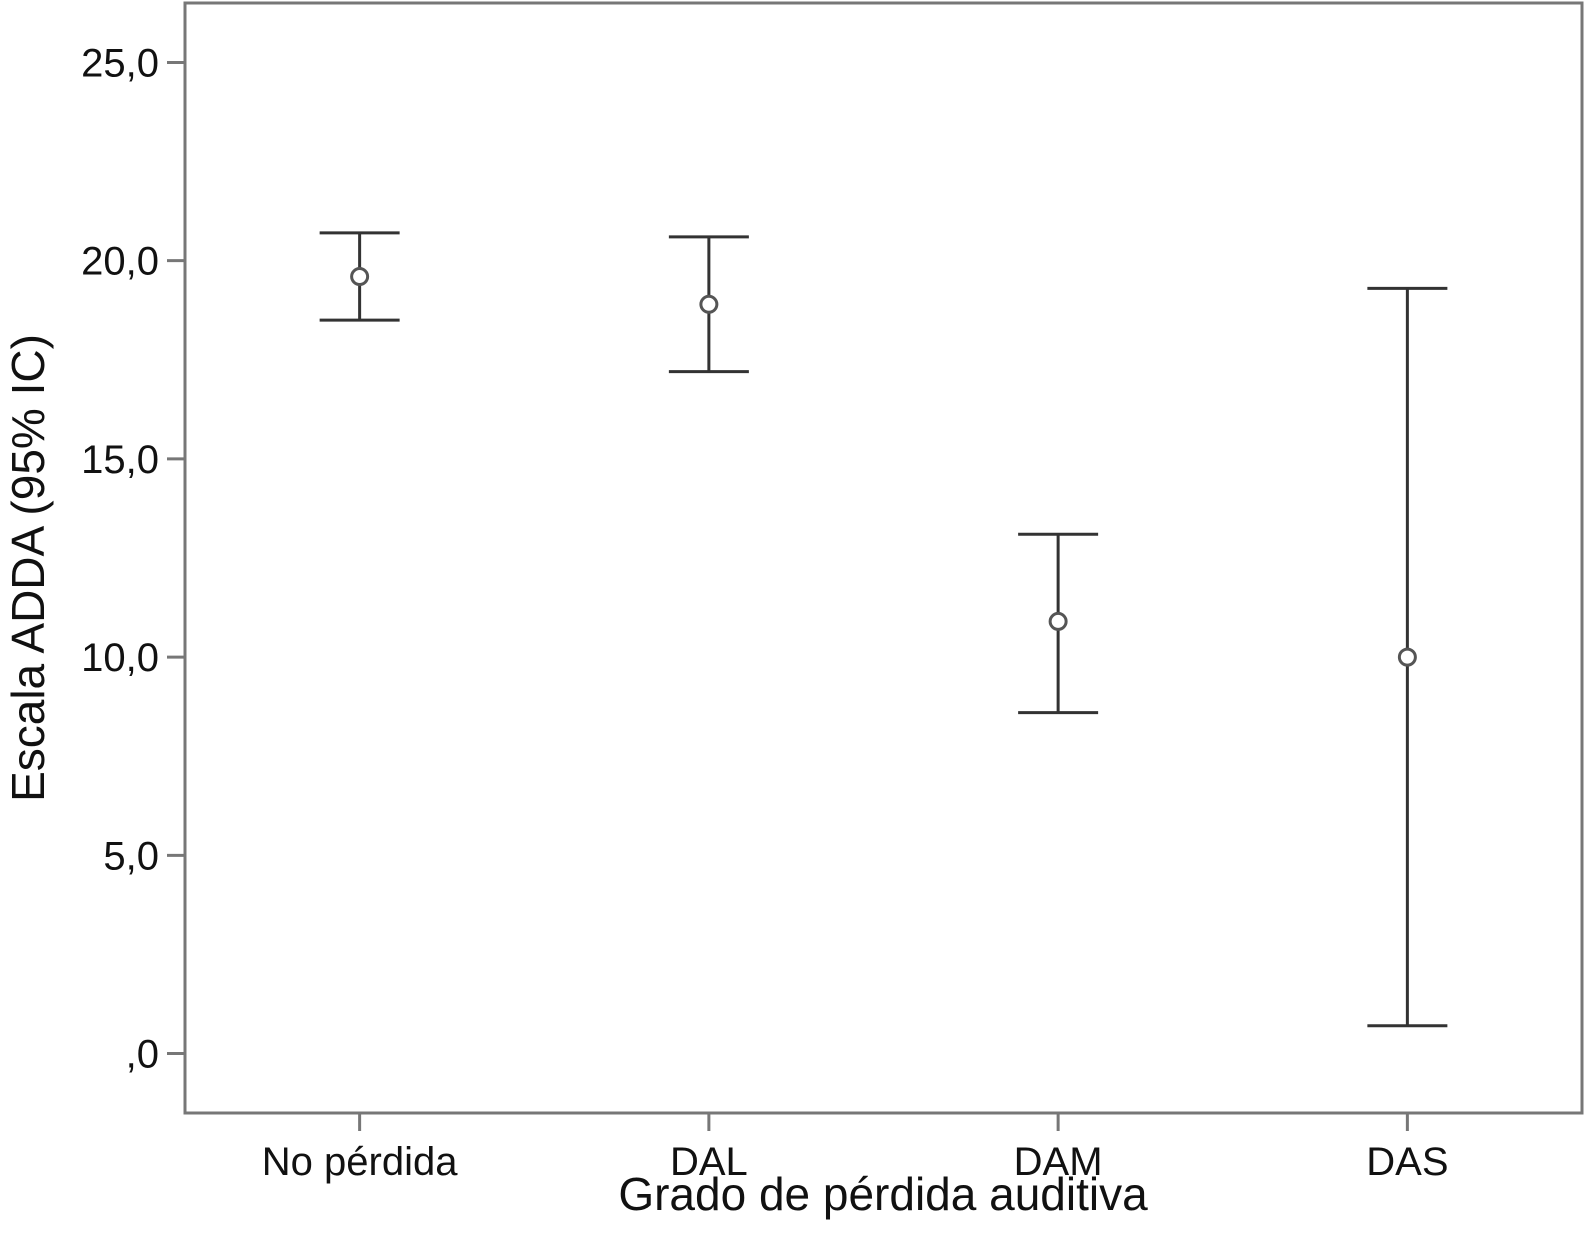 The width and height of the screenshot is (1587, 1248). What do you see at coordinates (133, 559) in the screenshot?
I see `y-axis: ,0 5,0 10,0 15,0 20,0 25,0` at bounding box center [133, 559].